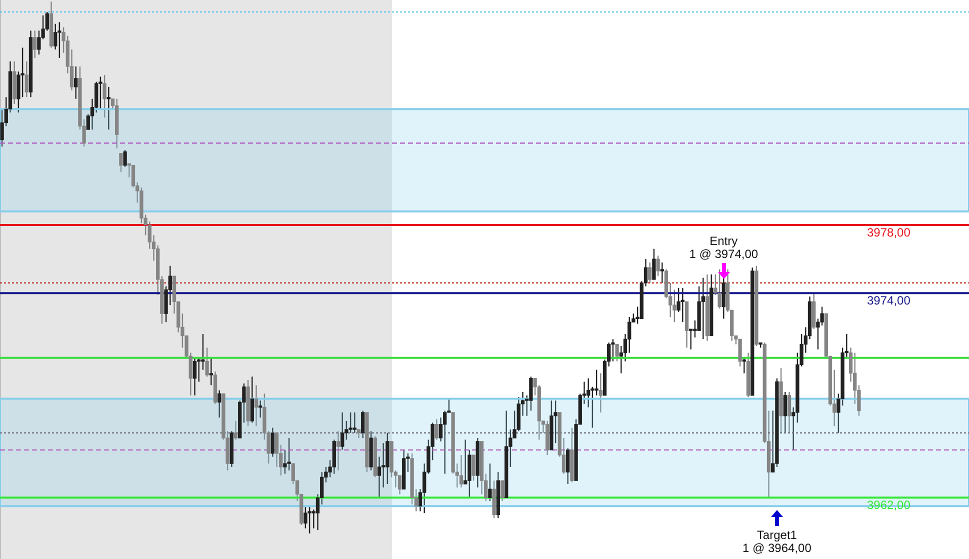  I want to click on ref-line-label: 3978,00, so click(889, 232).